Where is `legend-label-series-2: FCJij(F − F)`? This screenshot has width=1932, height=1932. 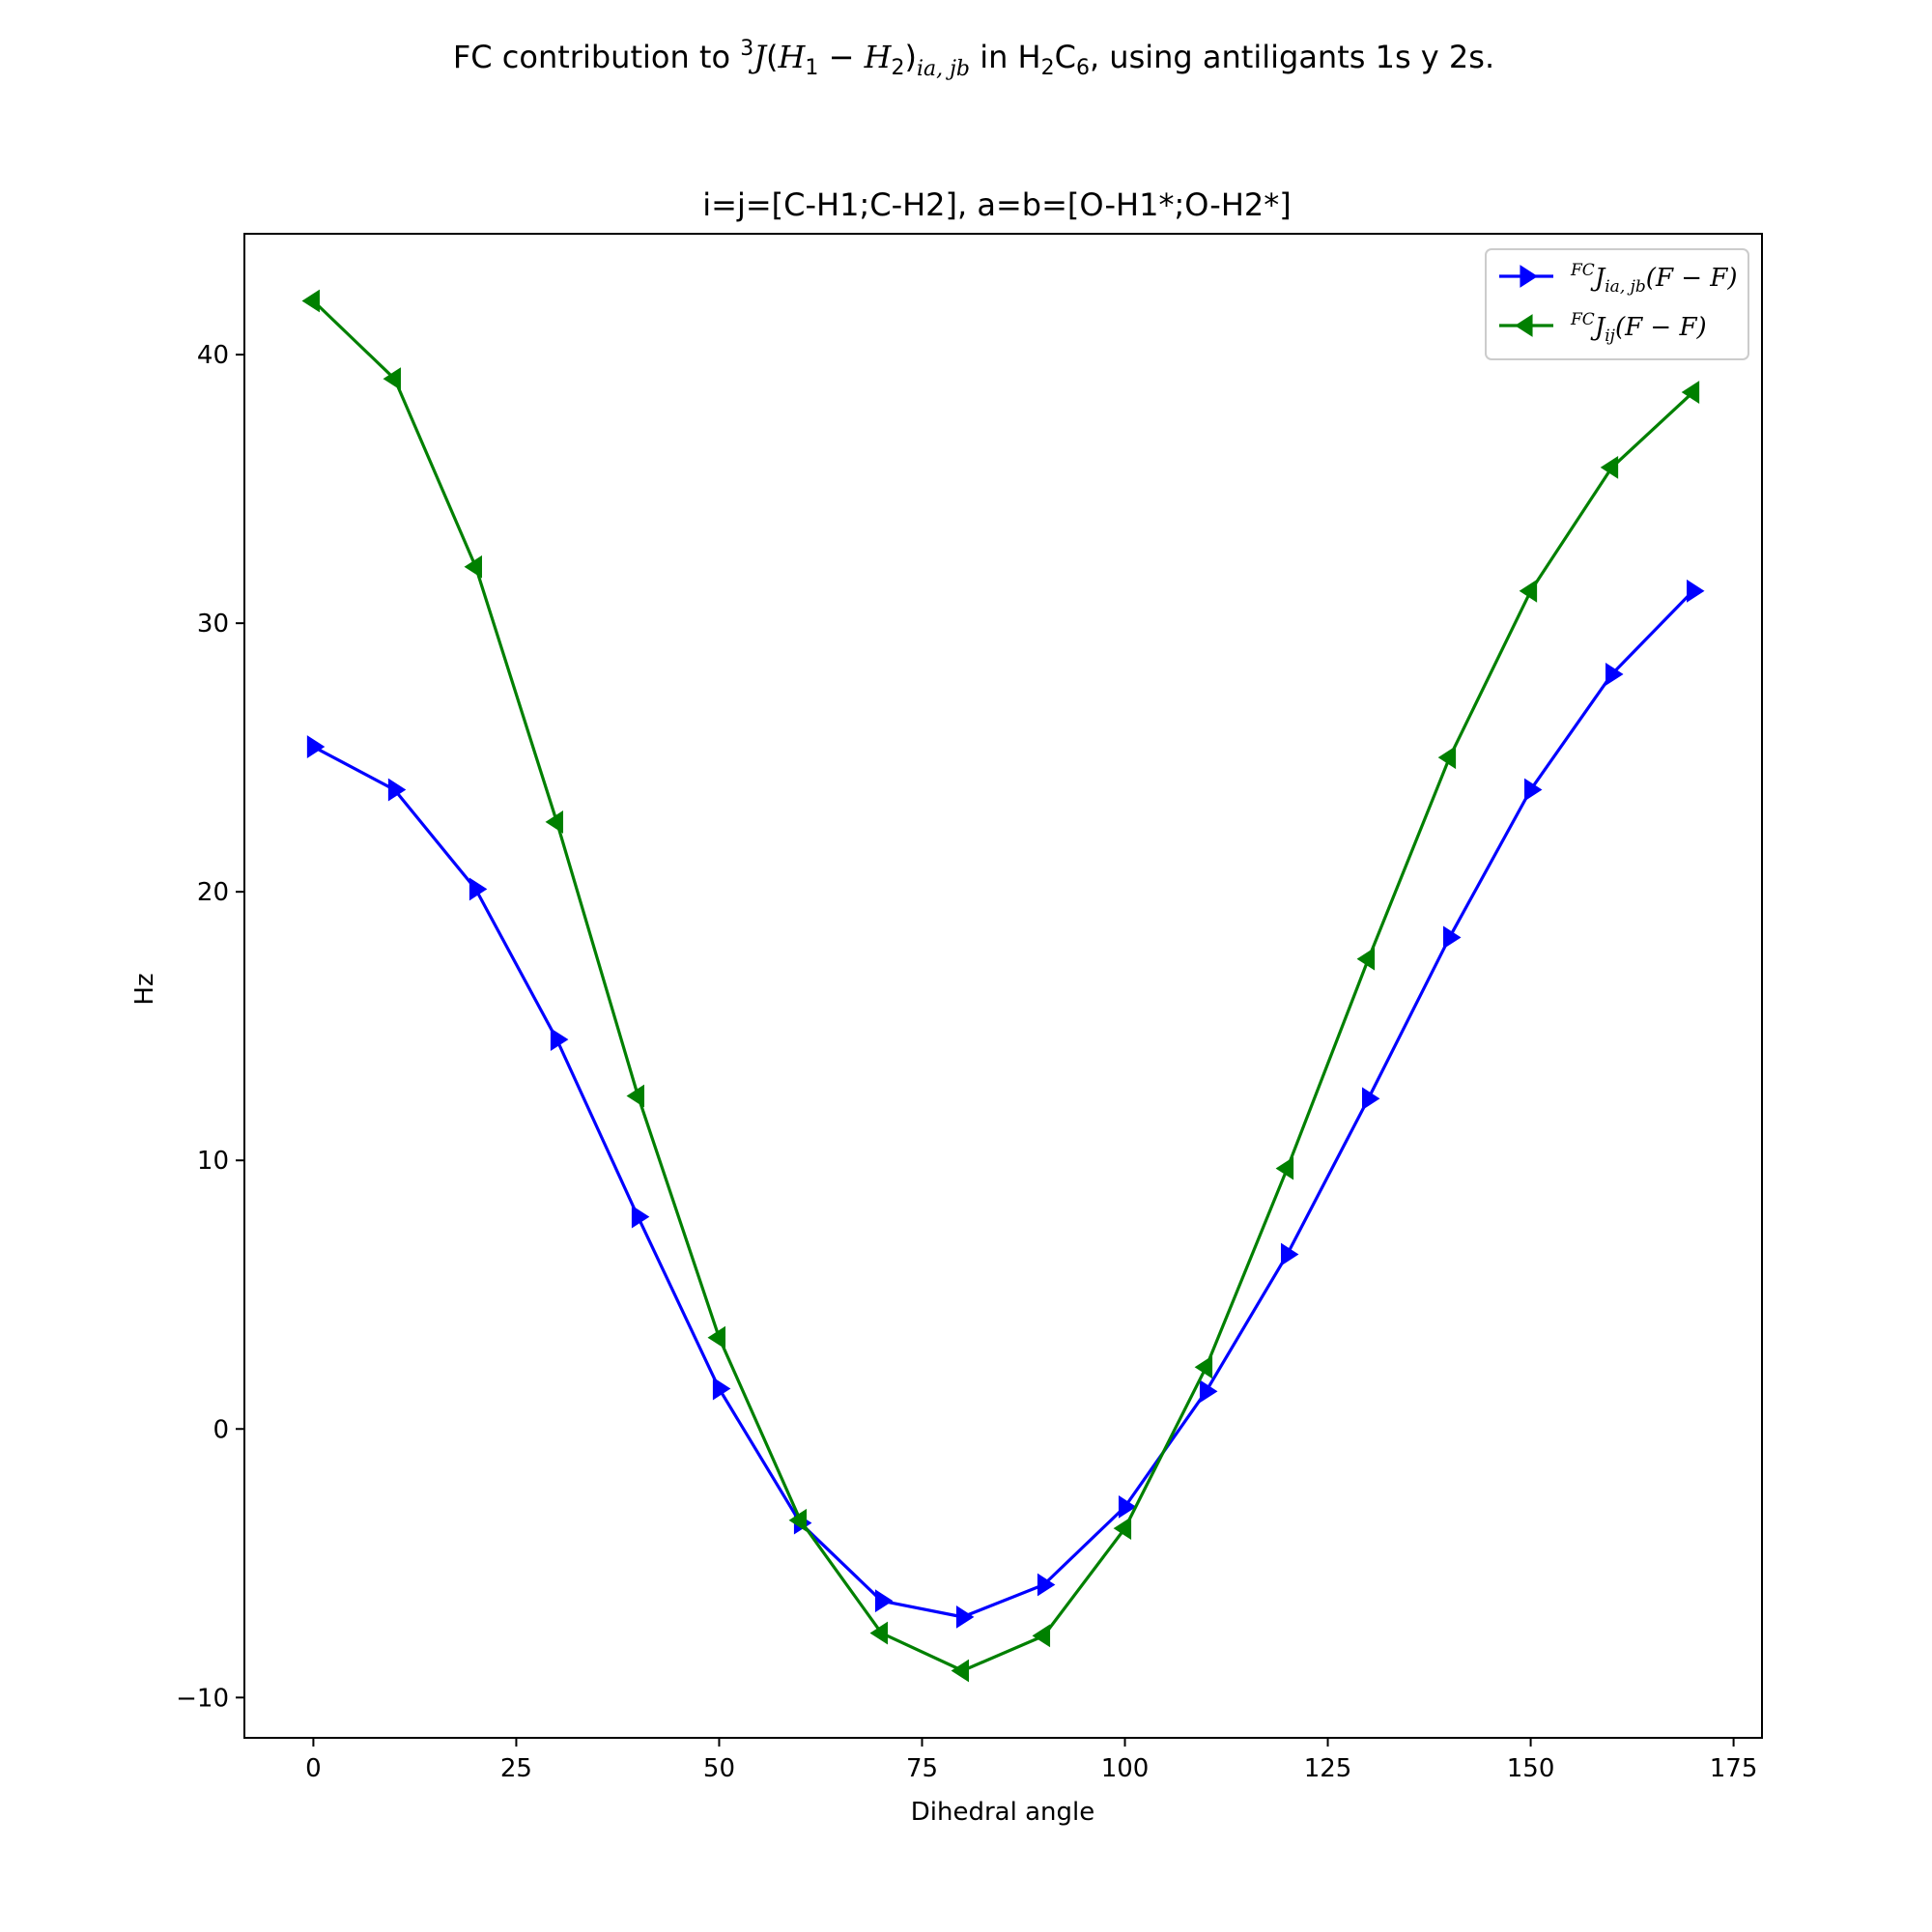
legend-label-series-2: FCJij(F − F) is located at coordinates (1638, 328).